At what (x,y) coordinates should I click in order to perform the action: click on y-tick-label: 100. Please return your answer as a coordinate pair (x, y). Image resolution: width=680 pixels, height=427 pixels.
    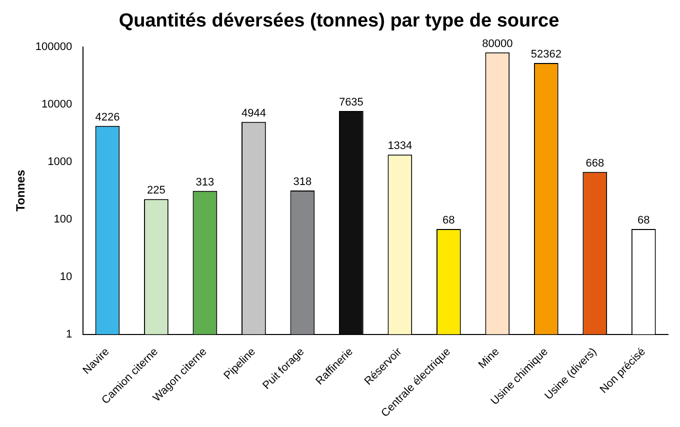
    Looking at the image, I should click on (63, 219).